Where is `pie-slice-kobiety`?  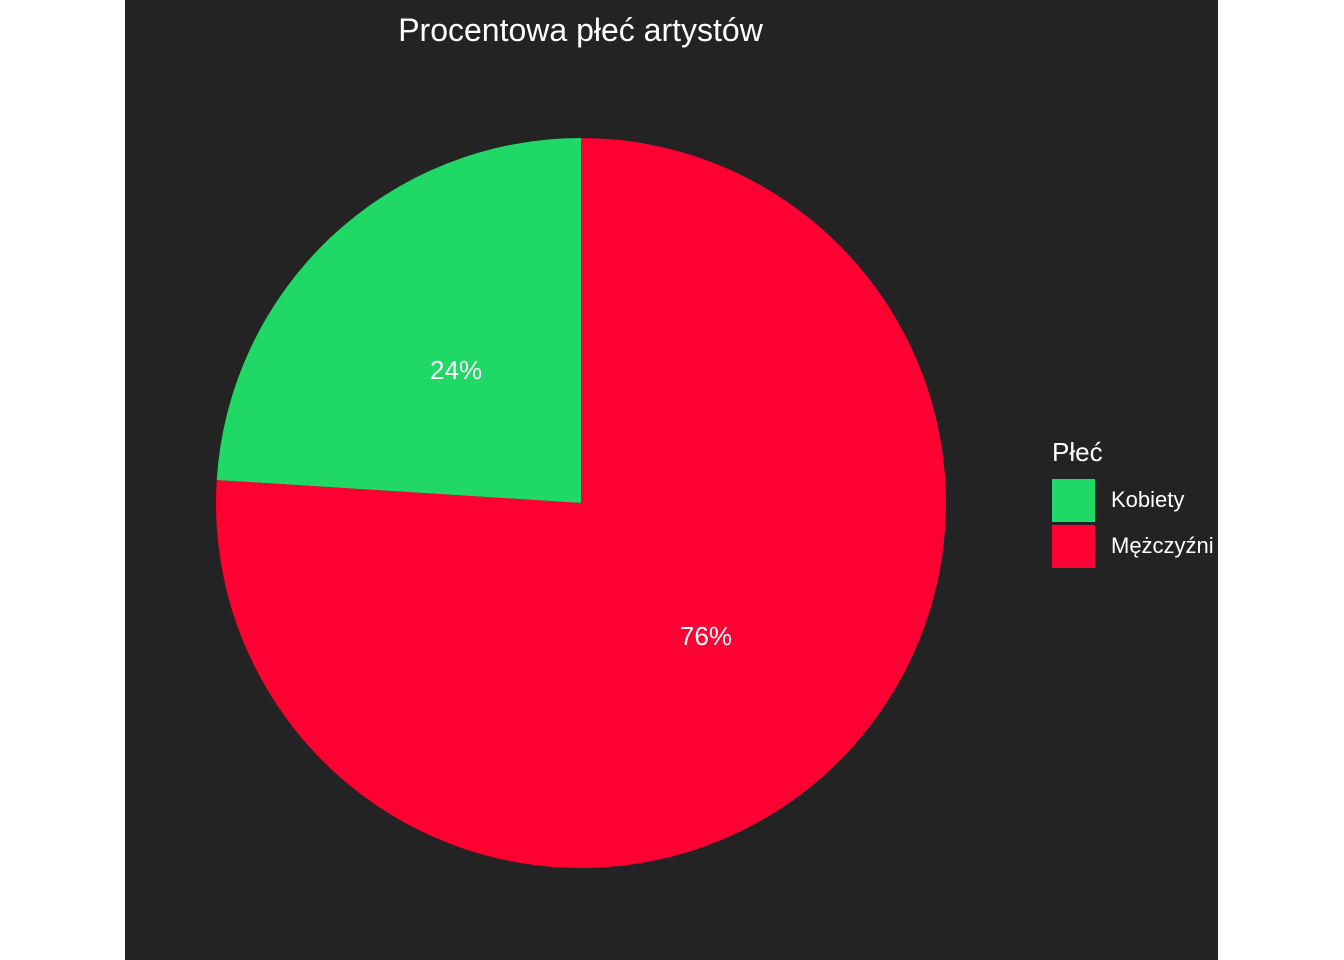
pie-slice-kobiety is located at coordinates (398, 320).